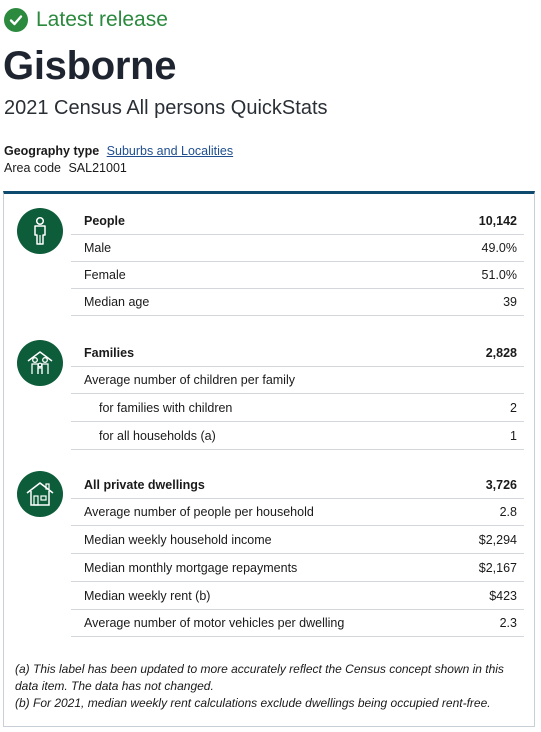  Describe the element at coordinates (297, 302) in the screenshot. I see `table-row: Median age 39` at that location.